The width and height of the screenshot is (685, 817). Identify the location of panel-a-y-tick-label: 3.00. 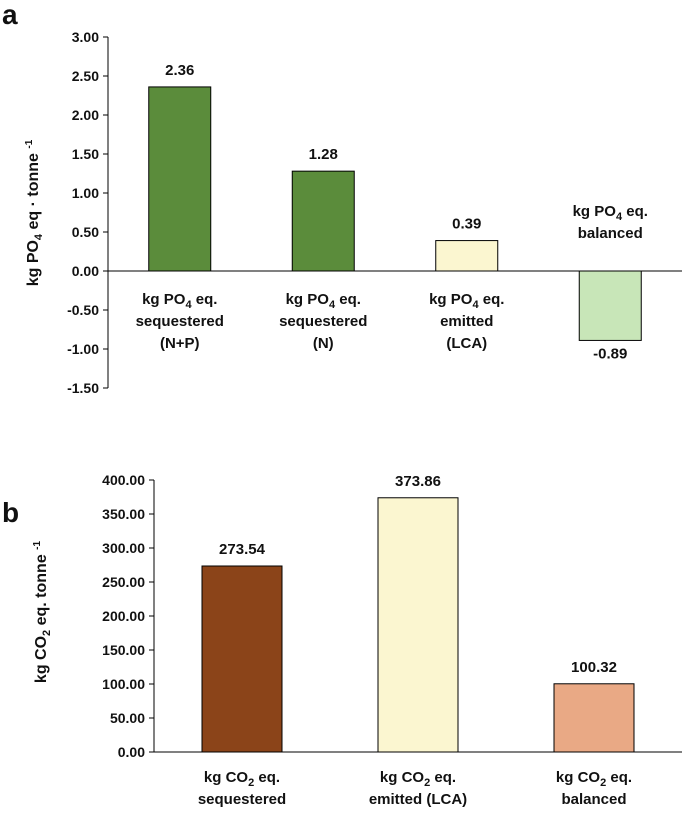
(85, 37).